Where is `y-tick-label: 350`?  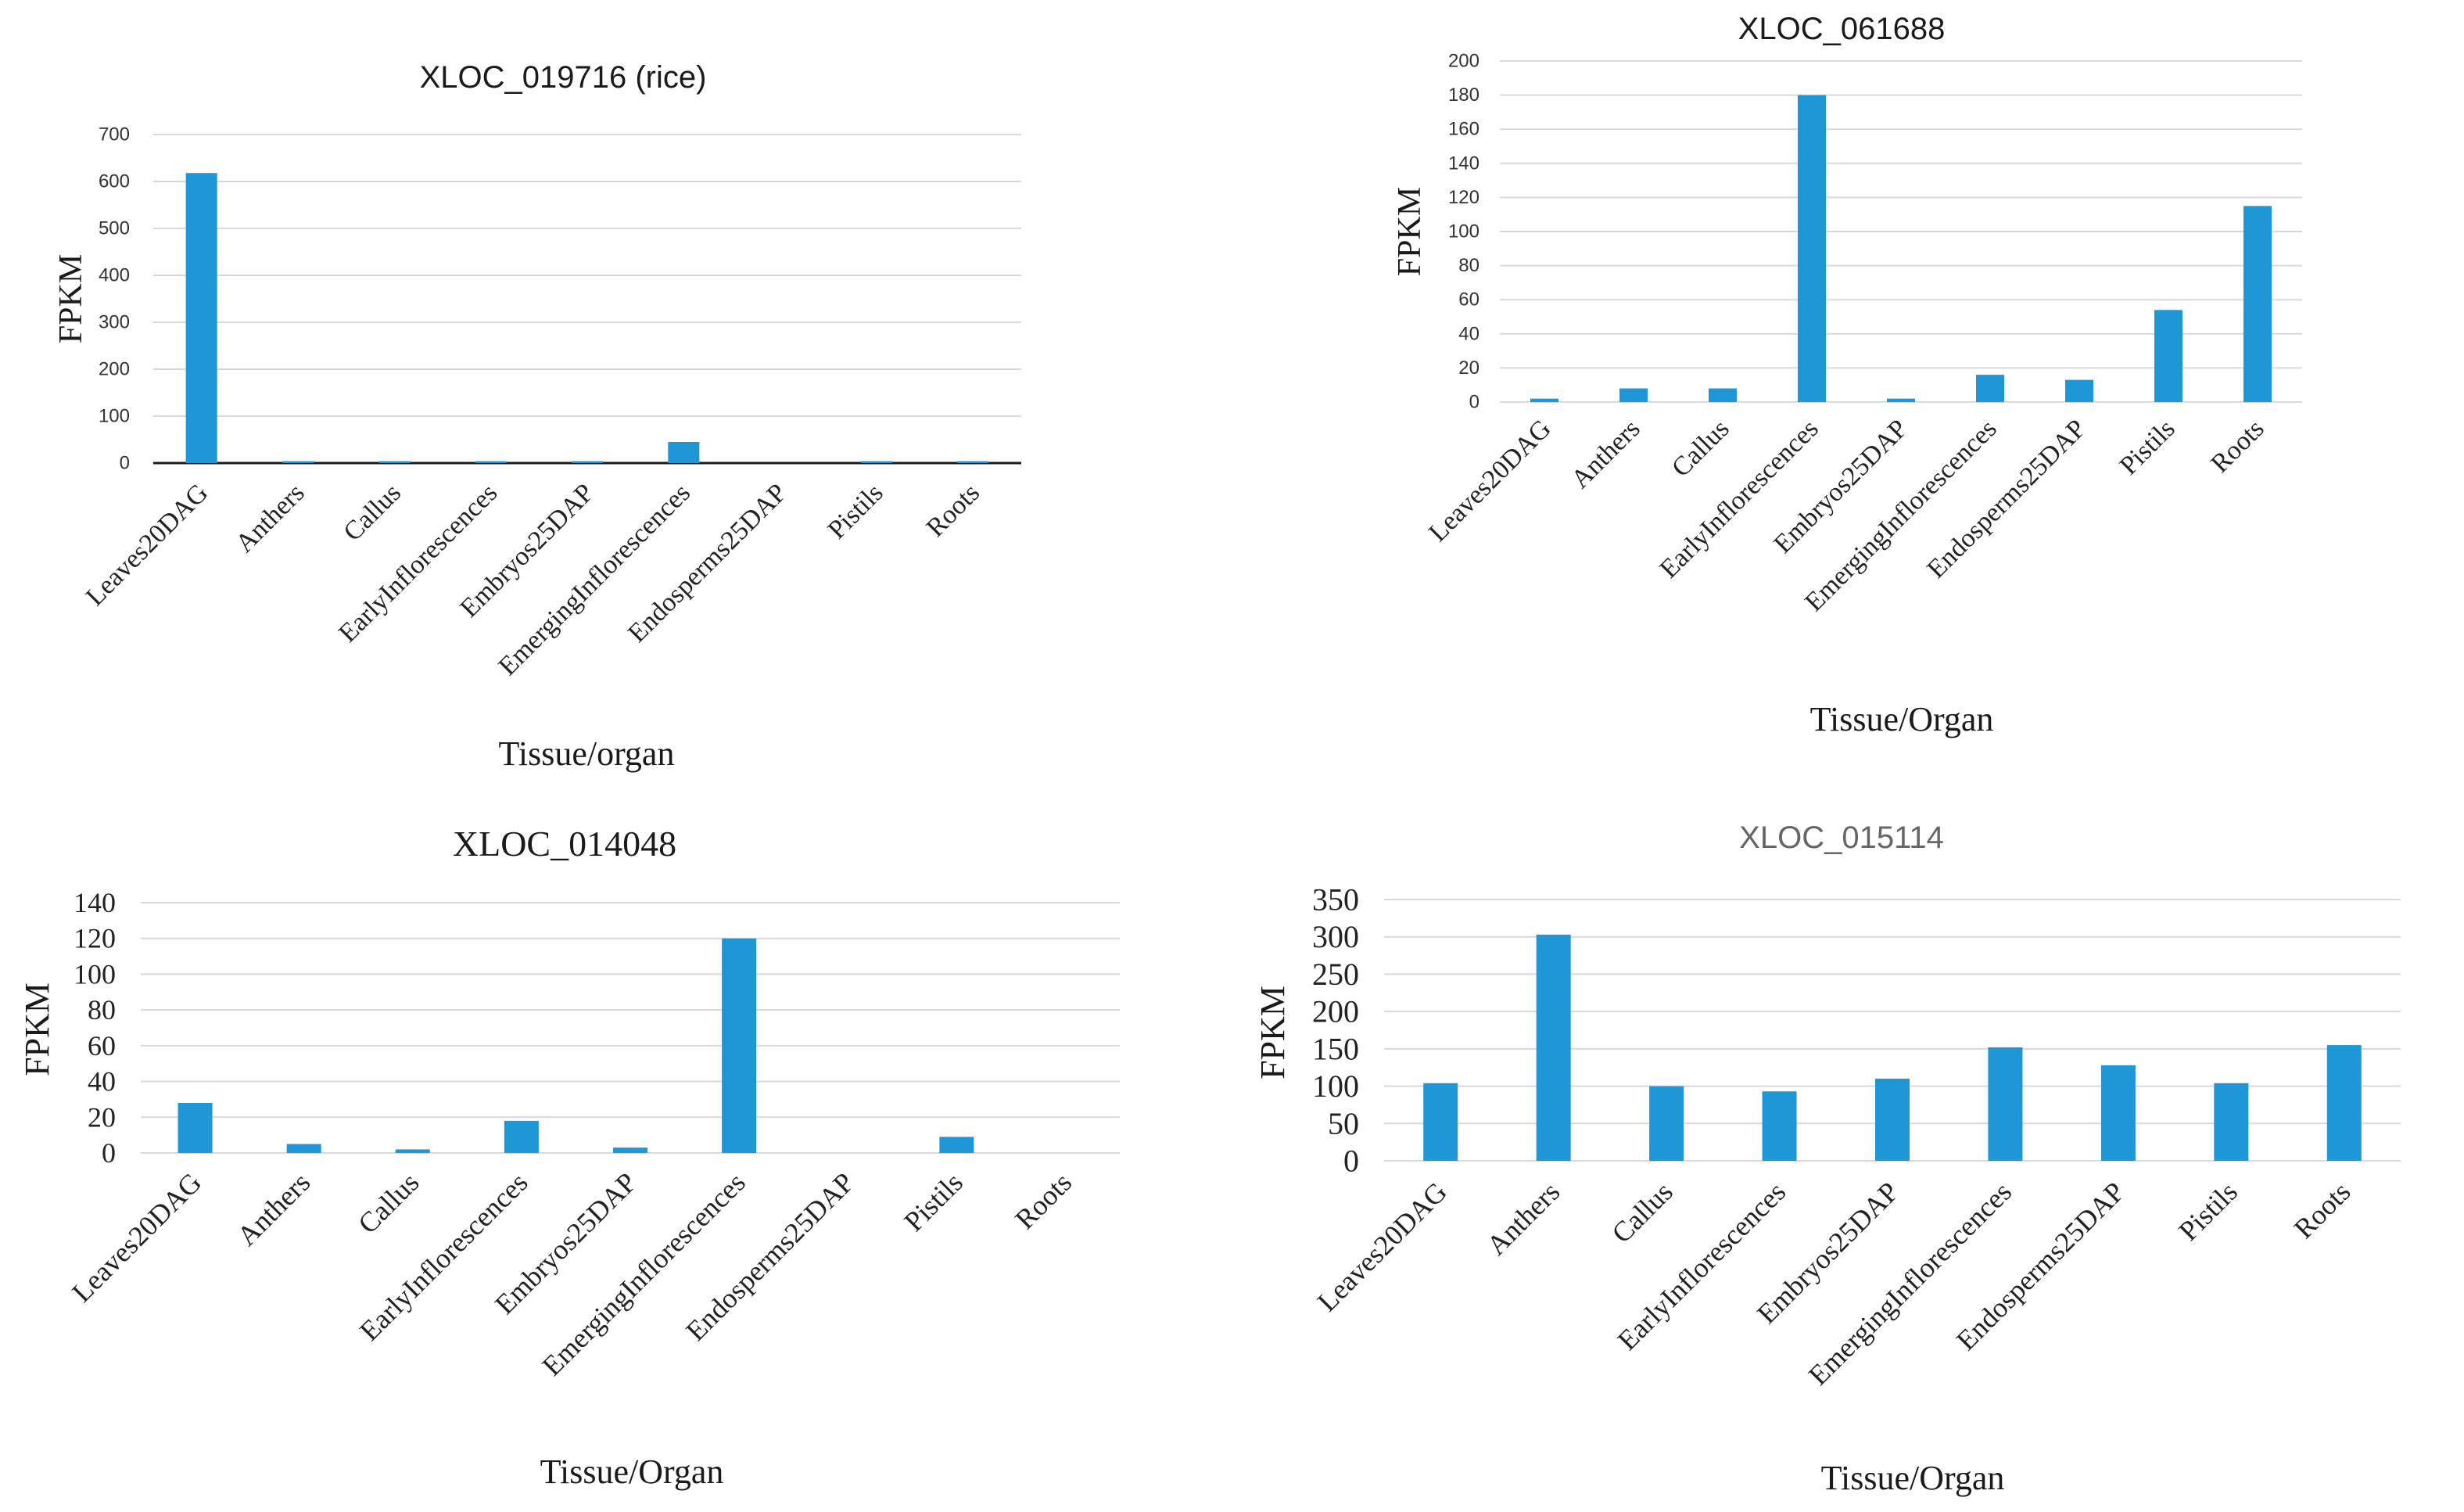
y-tick-label: 350 is located at coordinates (1335, 900).